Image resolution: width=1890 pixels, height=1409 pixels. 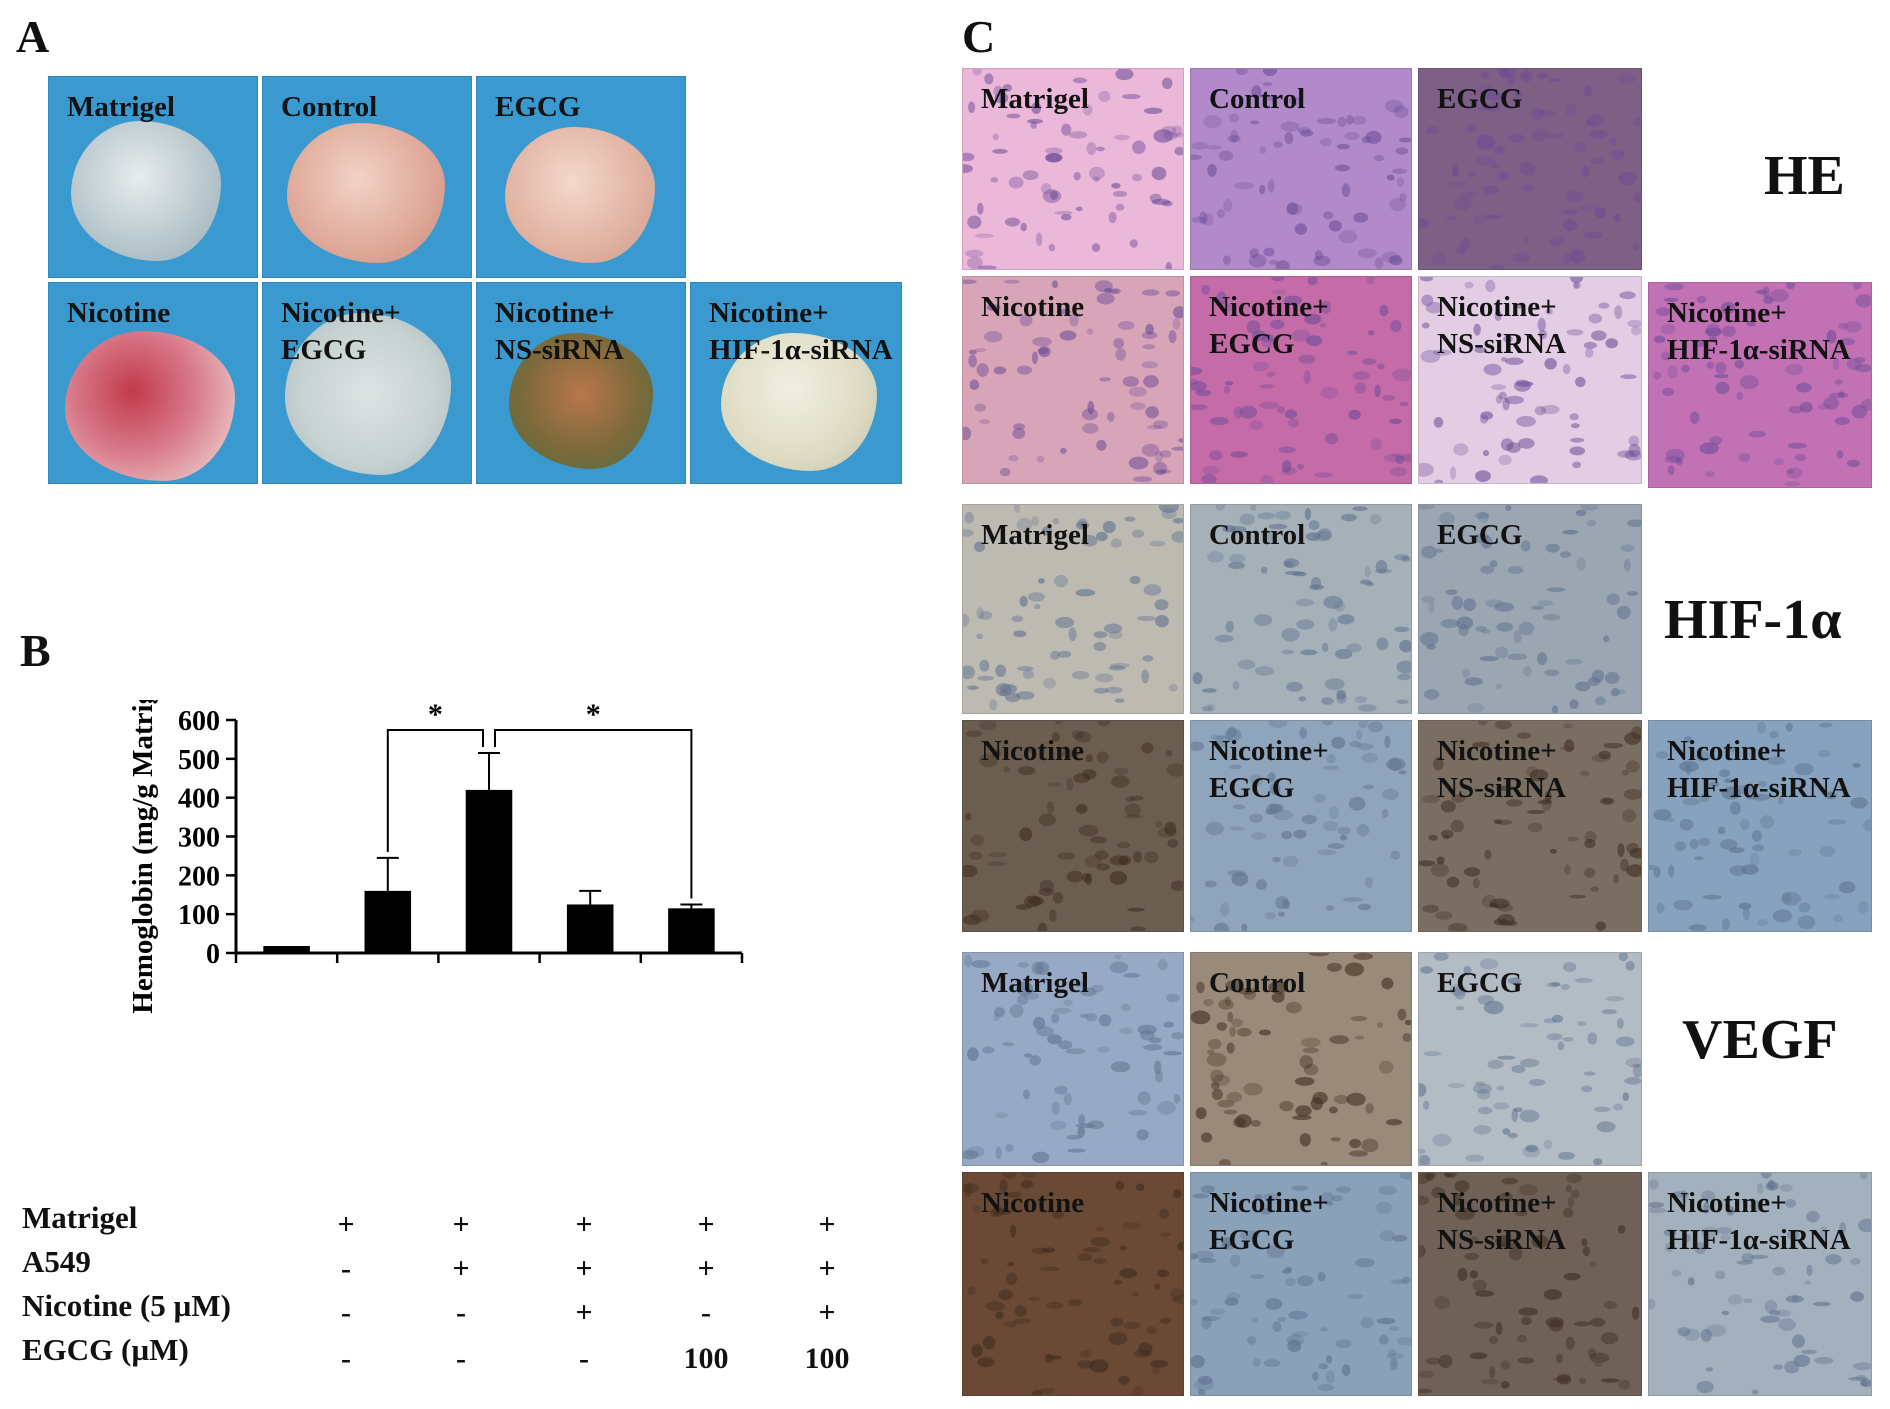 I want to click on histology-hif-nicotine-ns-sirna: Nicotine+ NS-siRNA, so click(x=1530, y=826).